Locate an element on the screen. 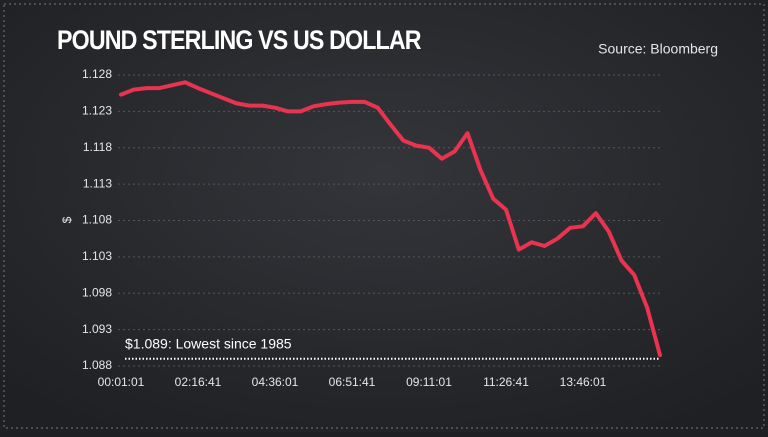 This screenshot has width=768, height=437. y-tick-label: 1.093 is located at coordinates (97, 329).